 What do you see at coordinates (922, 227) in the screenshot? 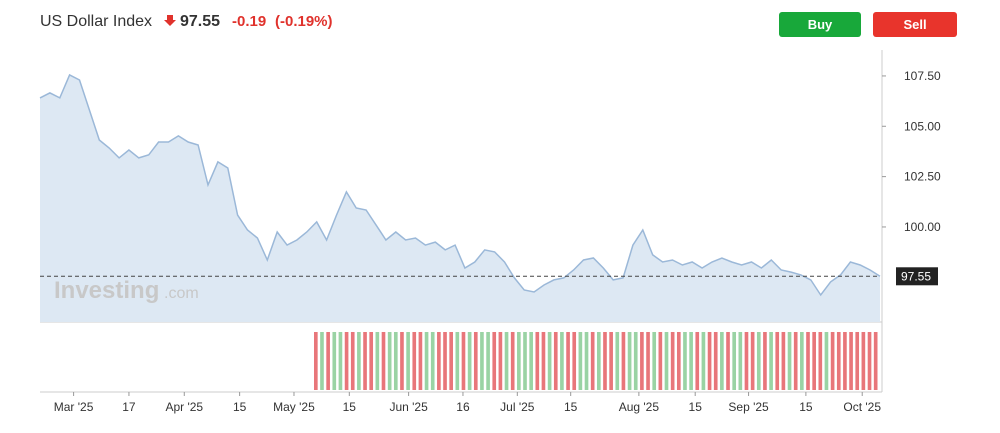
I see `y-tick-label: 100.00` at bounding box center [922, 227].